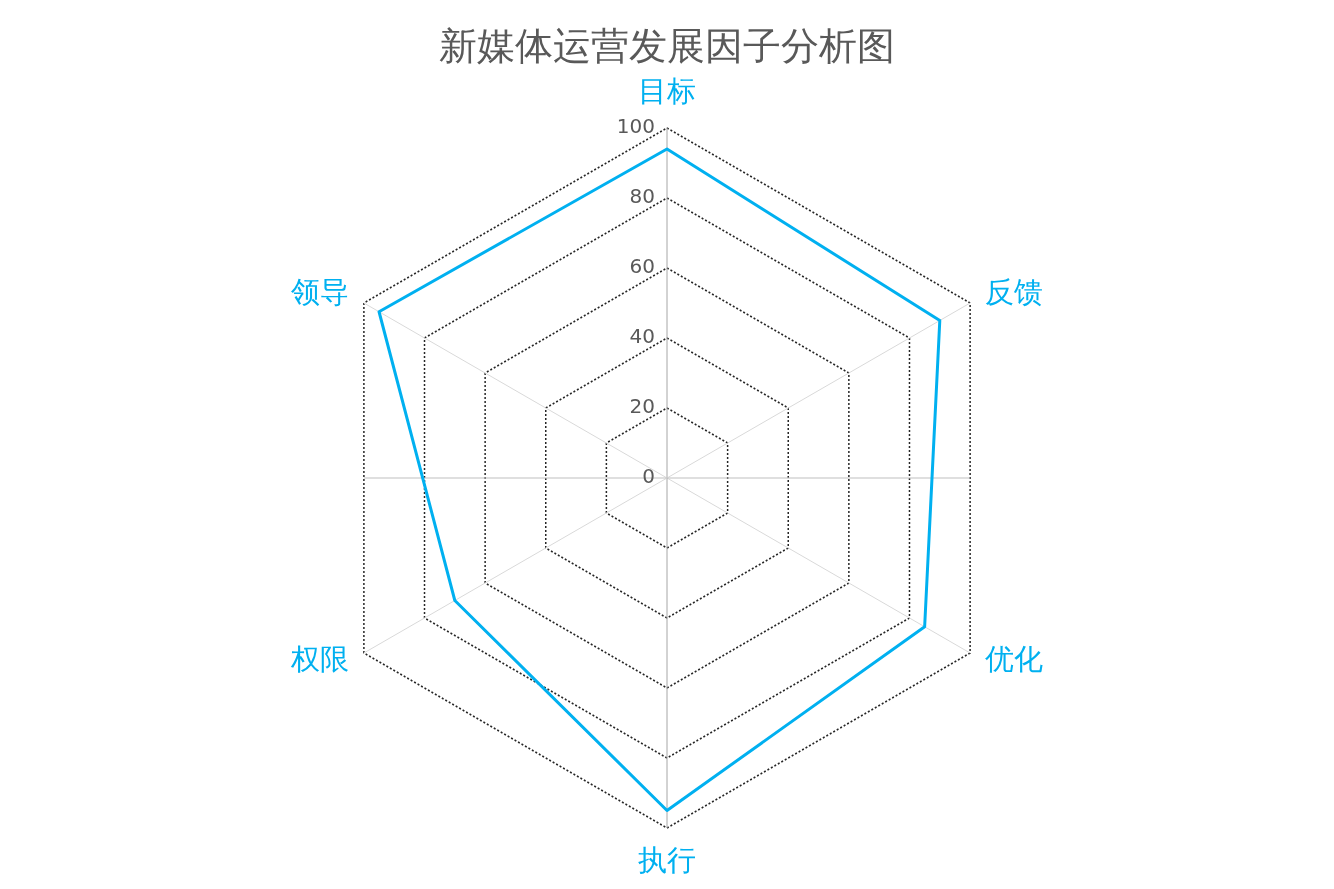 This screenshot has height=889, width=1334. Describe the element at coordinates (635, 126) in the screenshot. I see `y-tick-label: 100` at that location.